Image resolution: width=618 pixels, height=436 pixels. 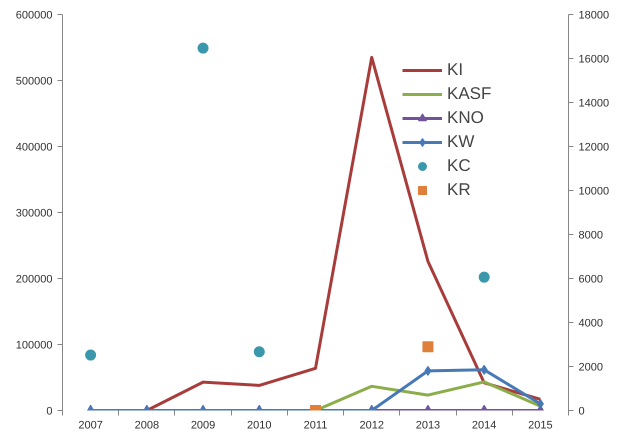 What do you see at coordinates (540, 426) in the screenshot?
I see `x-tick-label: 2015` at bounding box center [540, 426].